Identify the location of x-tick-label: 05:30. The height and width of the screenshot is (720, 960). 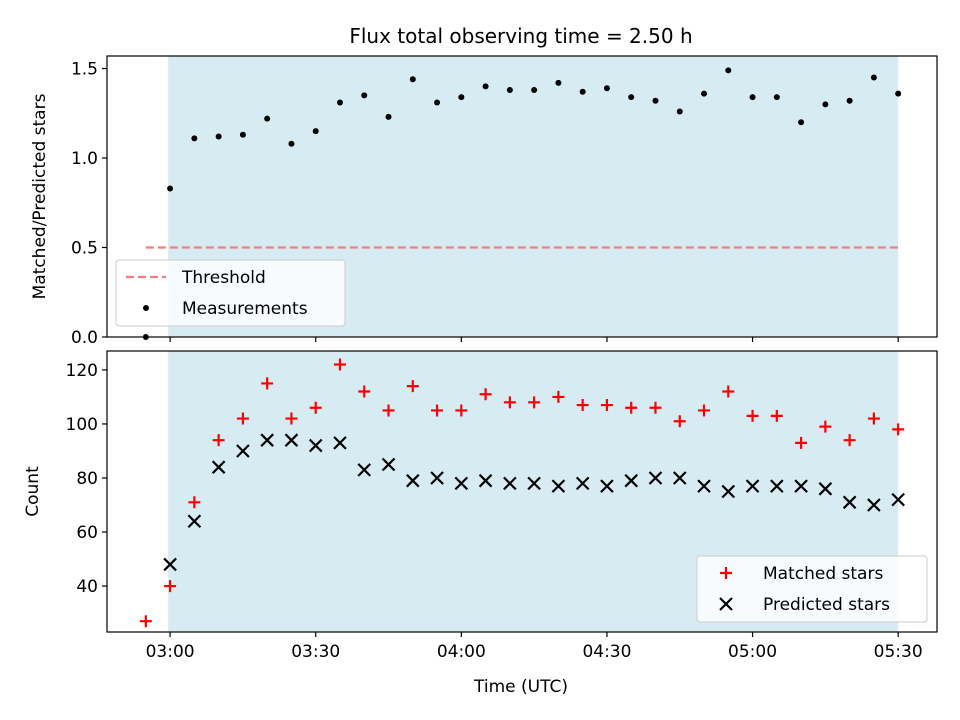
(898, 652).